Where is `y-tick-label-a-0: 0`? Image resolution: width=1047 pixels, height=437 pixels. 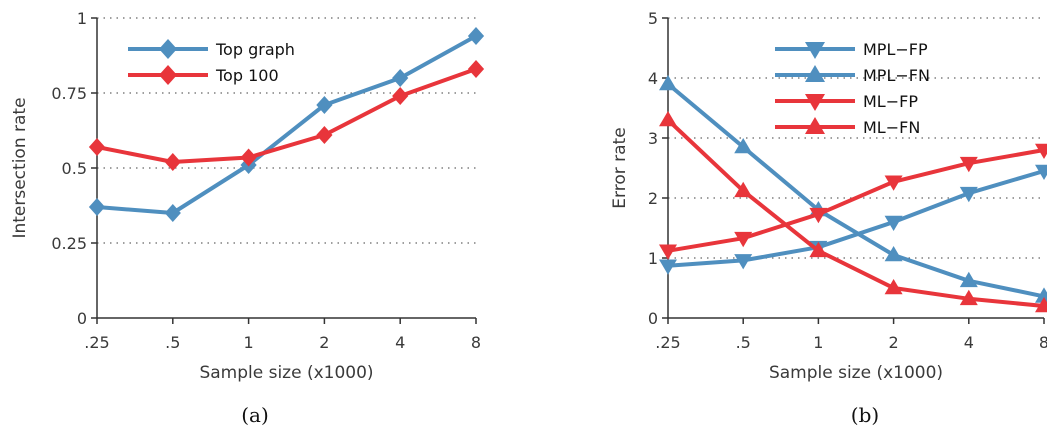
y-tick-label-a-0: 0 is located at coordinates (82, 318).